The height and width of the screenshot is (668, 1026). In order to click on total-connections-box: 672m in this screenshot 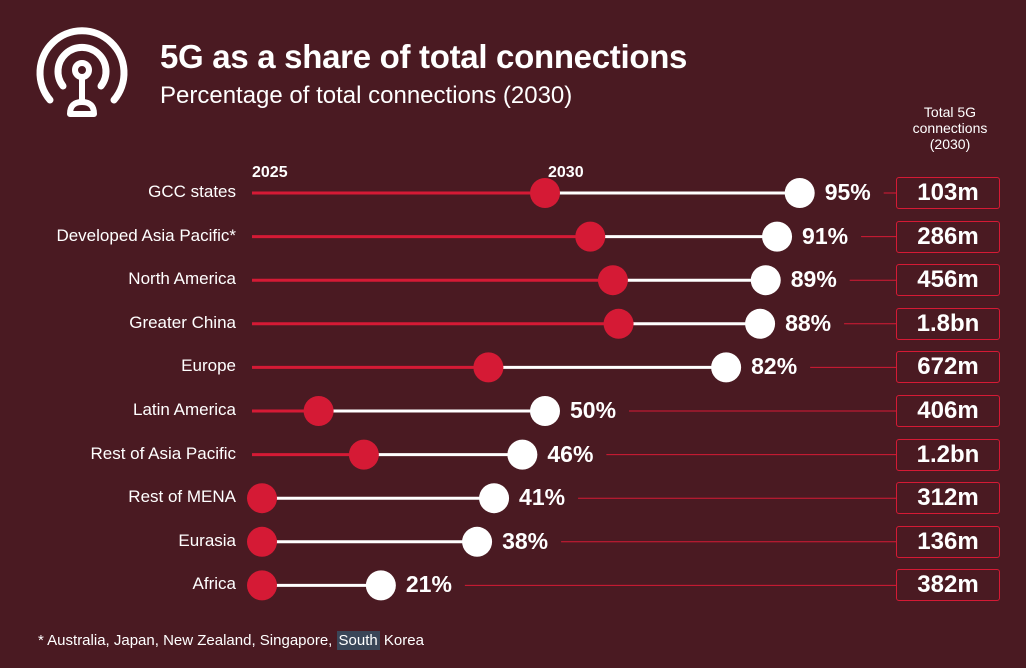, I will do `click(948, 367)`.